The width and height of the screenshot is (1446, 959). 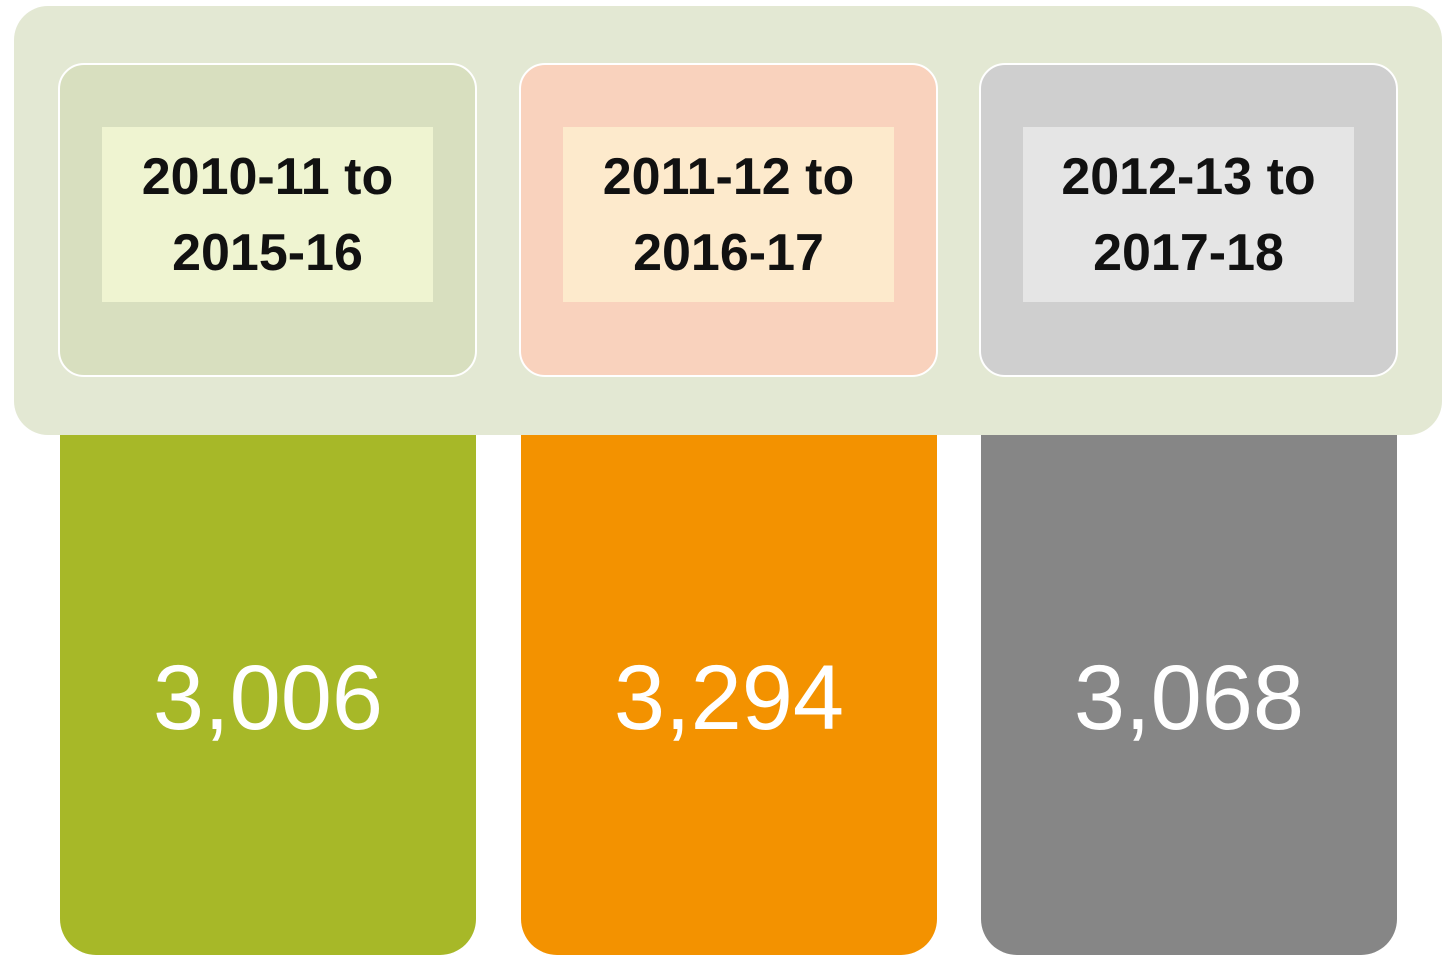 I want to click on period-label: 2011-12 to, so click(x=728, y=176).